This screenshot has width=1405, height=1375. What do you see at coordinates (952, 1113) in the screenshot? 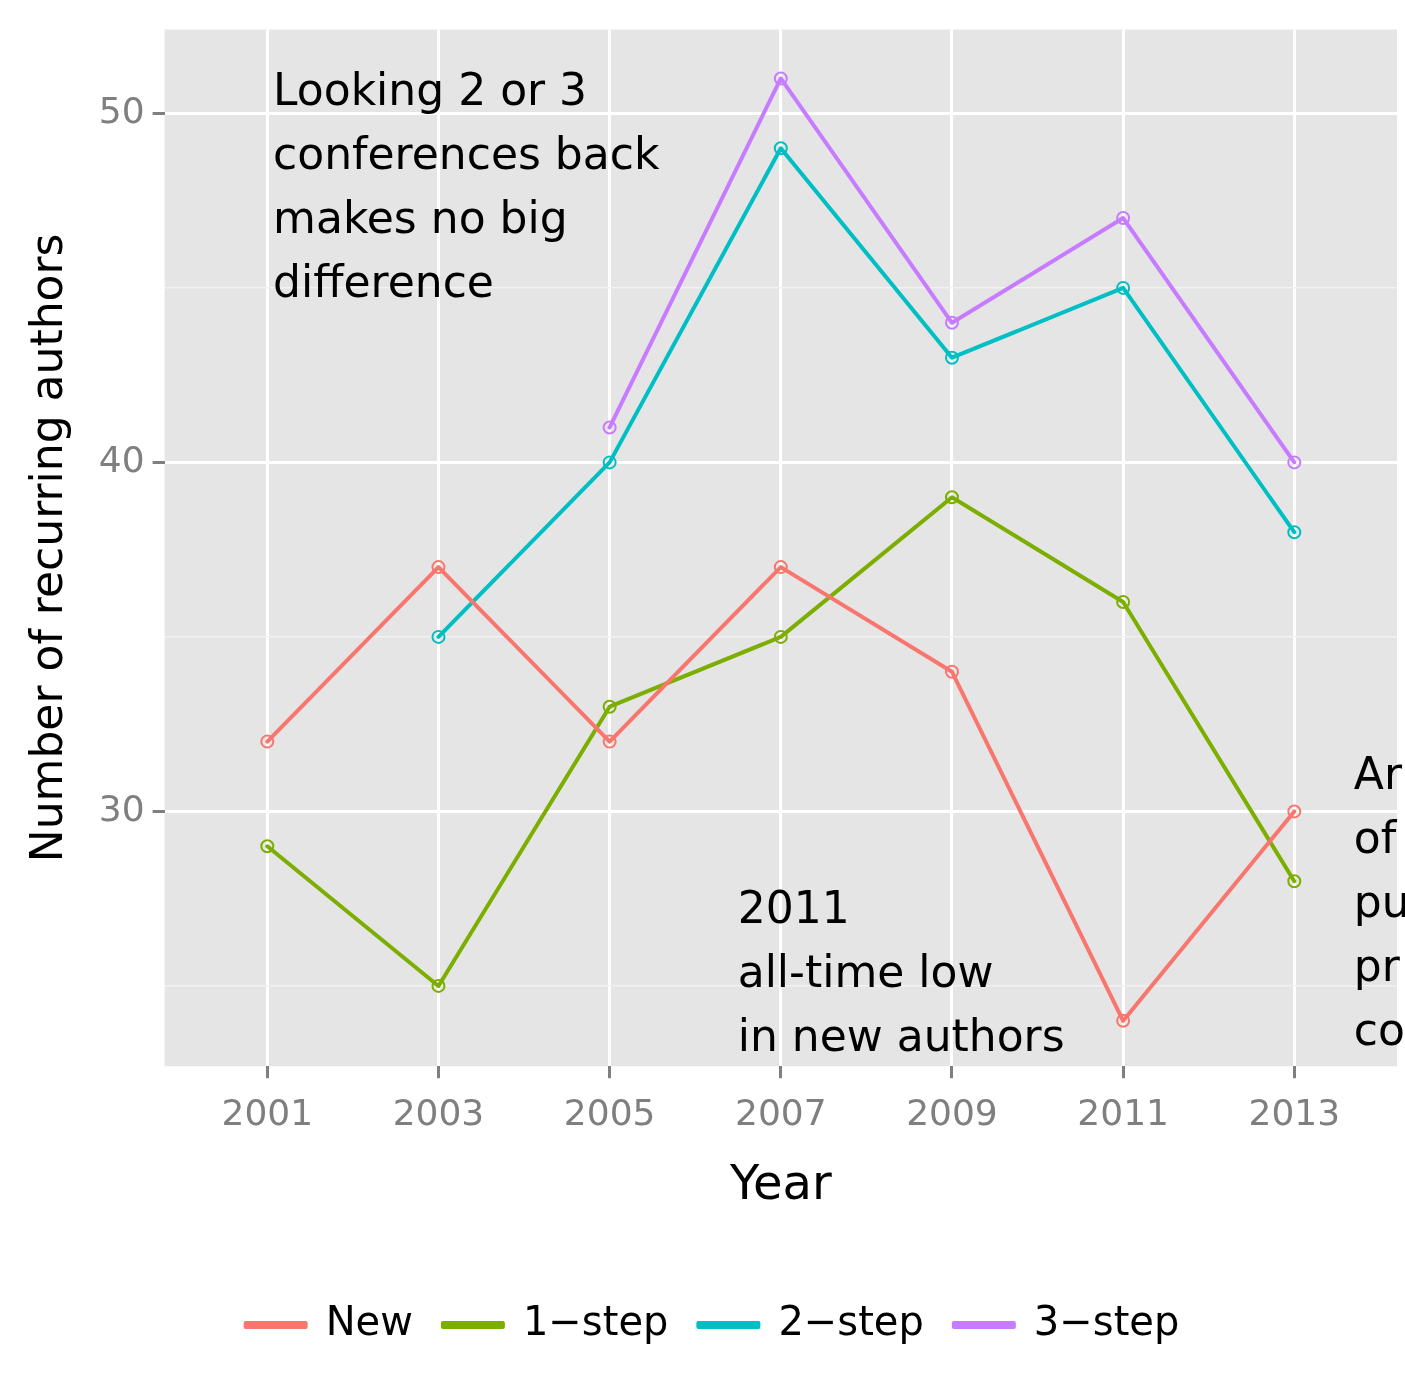
I see `x-tick-label: 2009` at bounding box center [952, 1113].